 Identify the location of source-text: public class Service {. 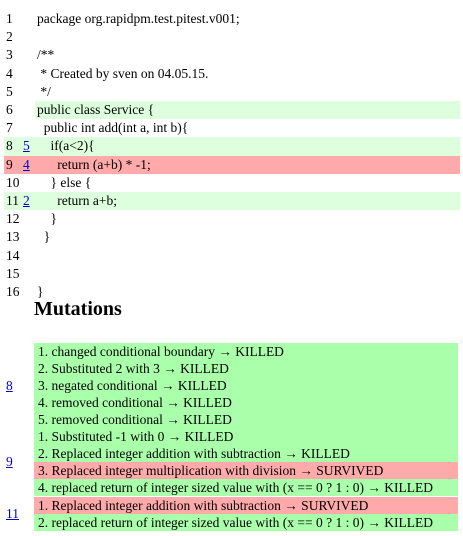
(247, 110).